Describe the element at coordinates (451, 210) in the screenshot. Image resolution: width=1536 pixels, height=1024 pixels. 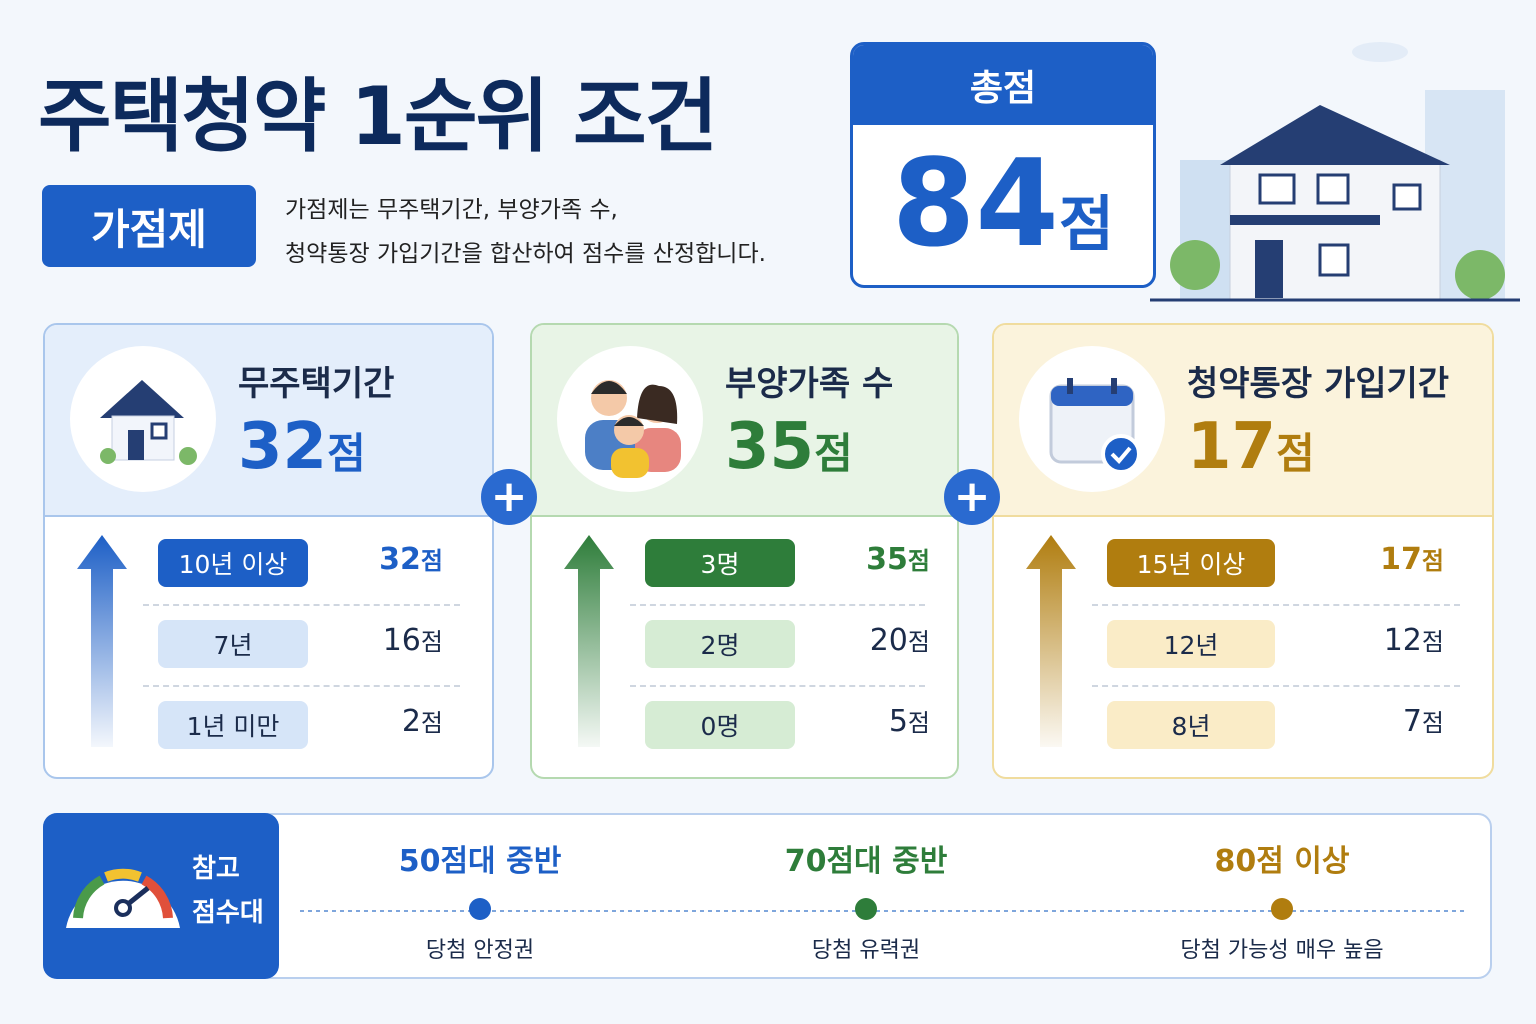
I see `description-1: 가점제는 무주택기간, 부양가족 수,` at that location.